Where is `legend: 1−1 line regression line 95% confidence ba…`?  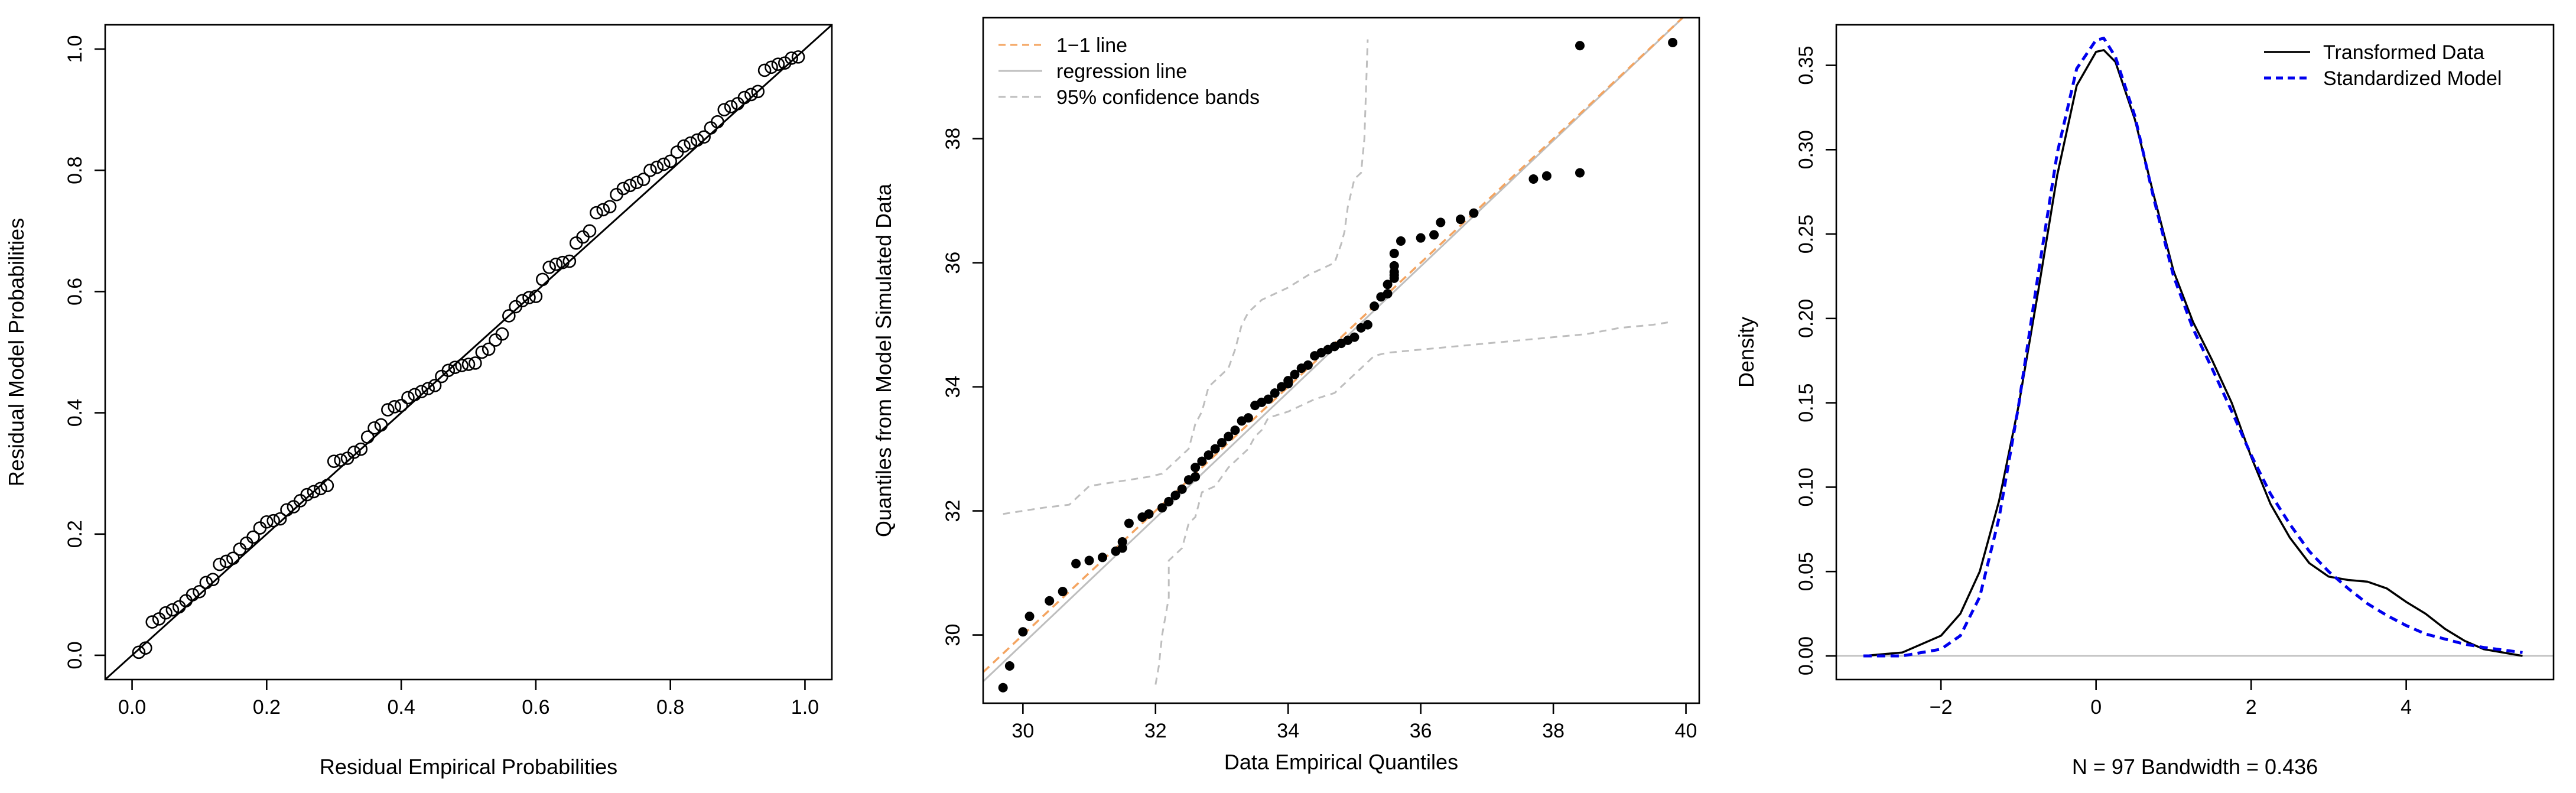 legend: 1−1 line regression line 95% confidence ba… is located at coordinates (1129, 71).